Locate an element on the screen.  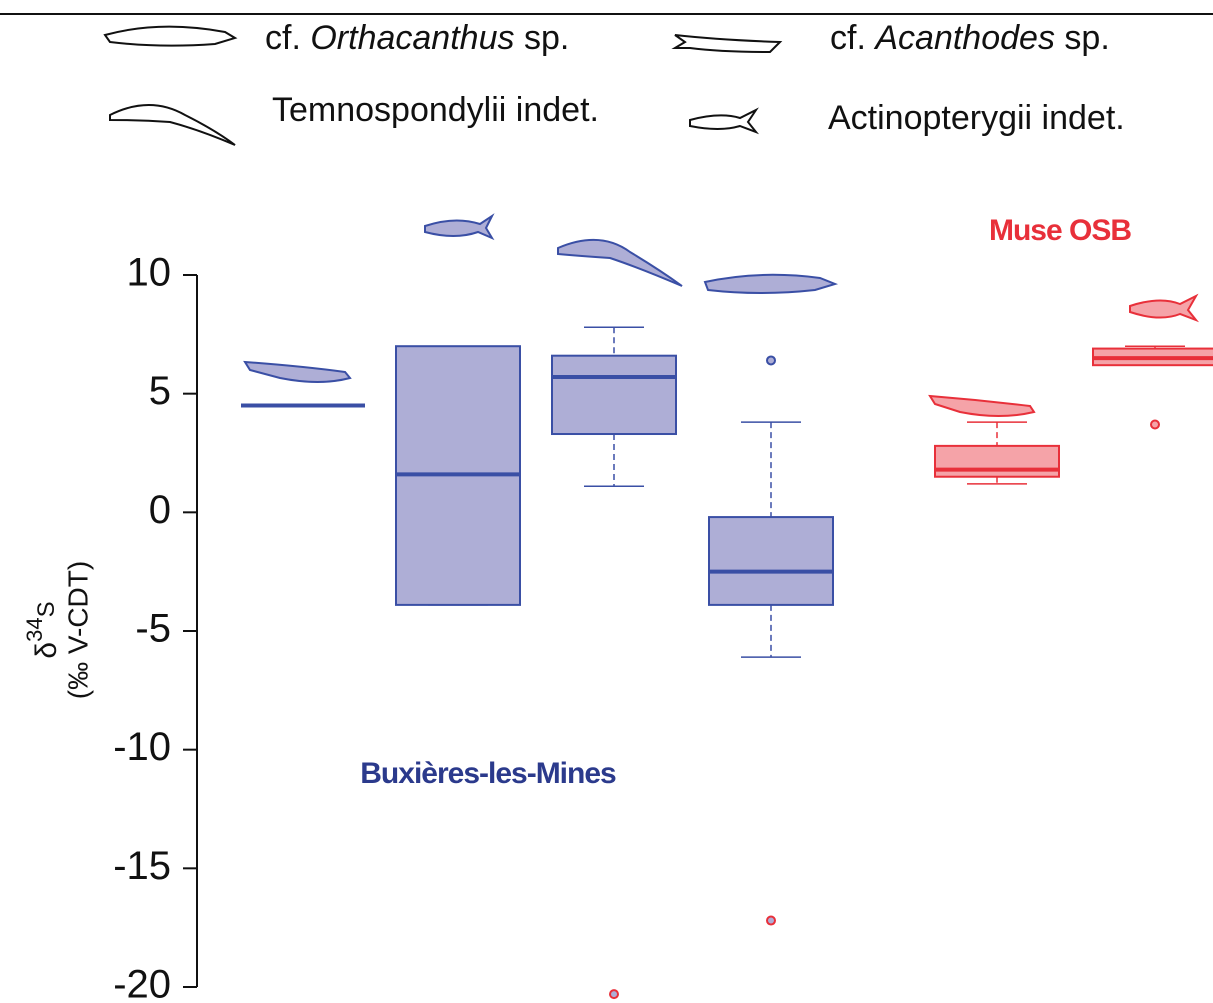
y-tick-label: -20 is located at coordinates (142, 983).